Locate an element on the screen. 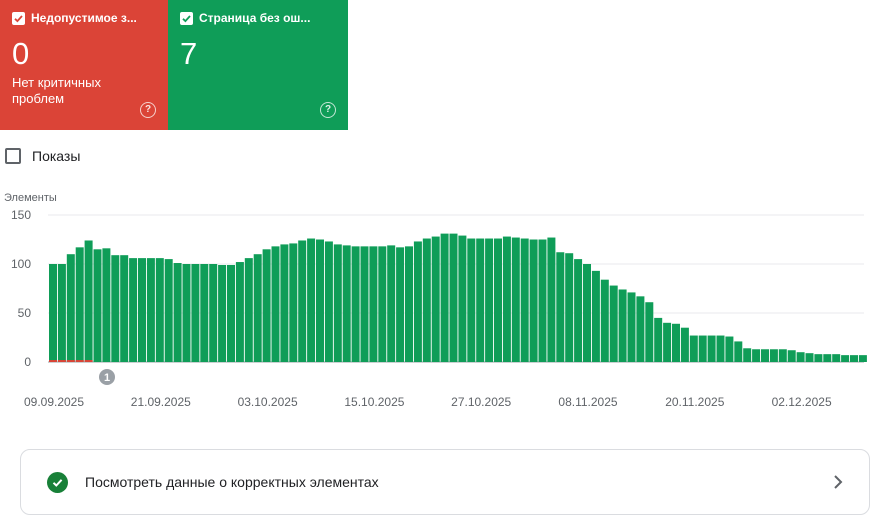 This screenshot has width=880, height=525. impressions-checkbox is located at coordinates (13, 156).